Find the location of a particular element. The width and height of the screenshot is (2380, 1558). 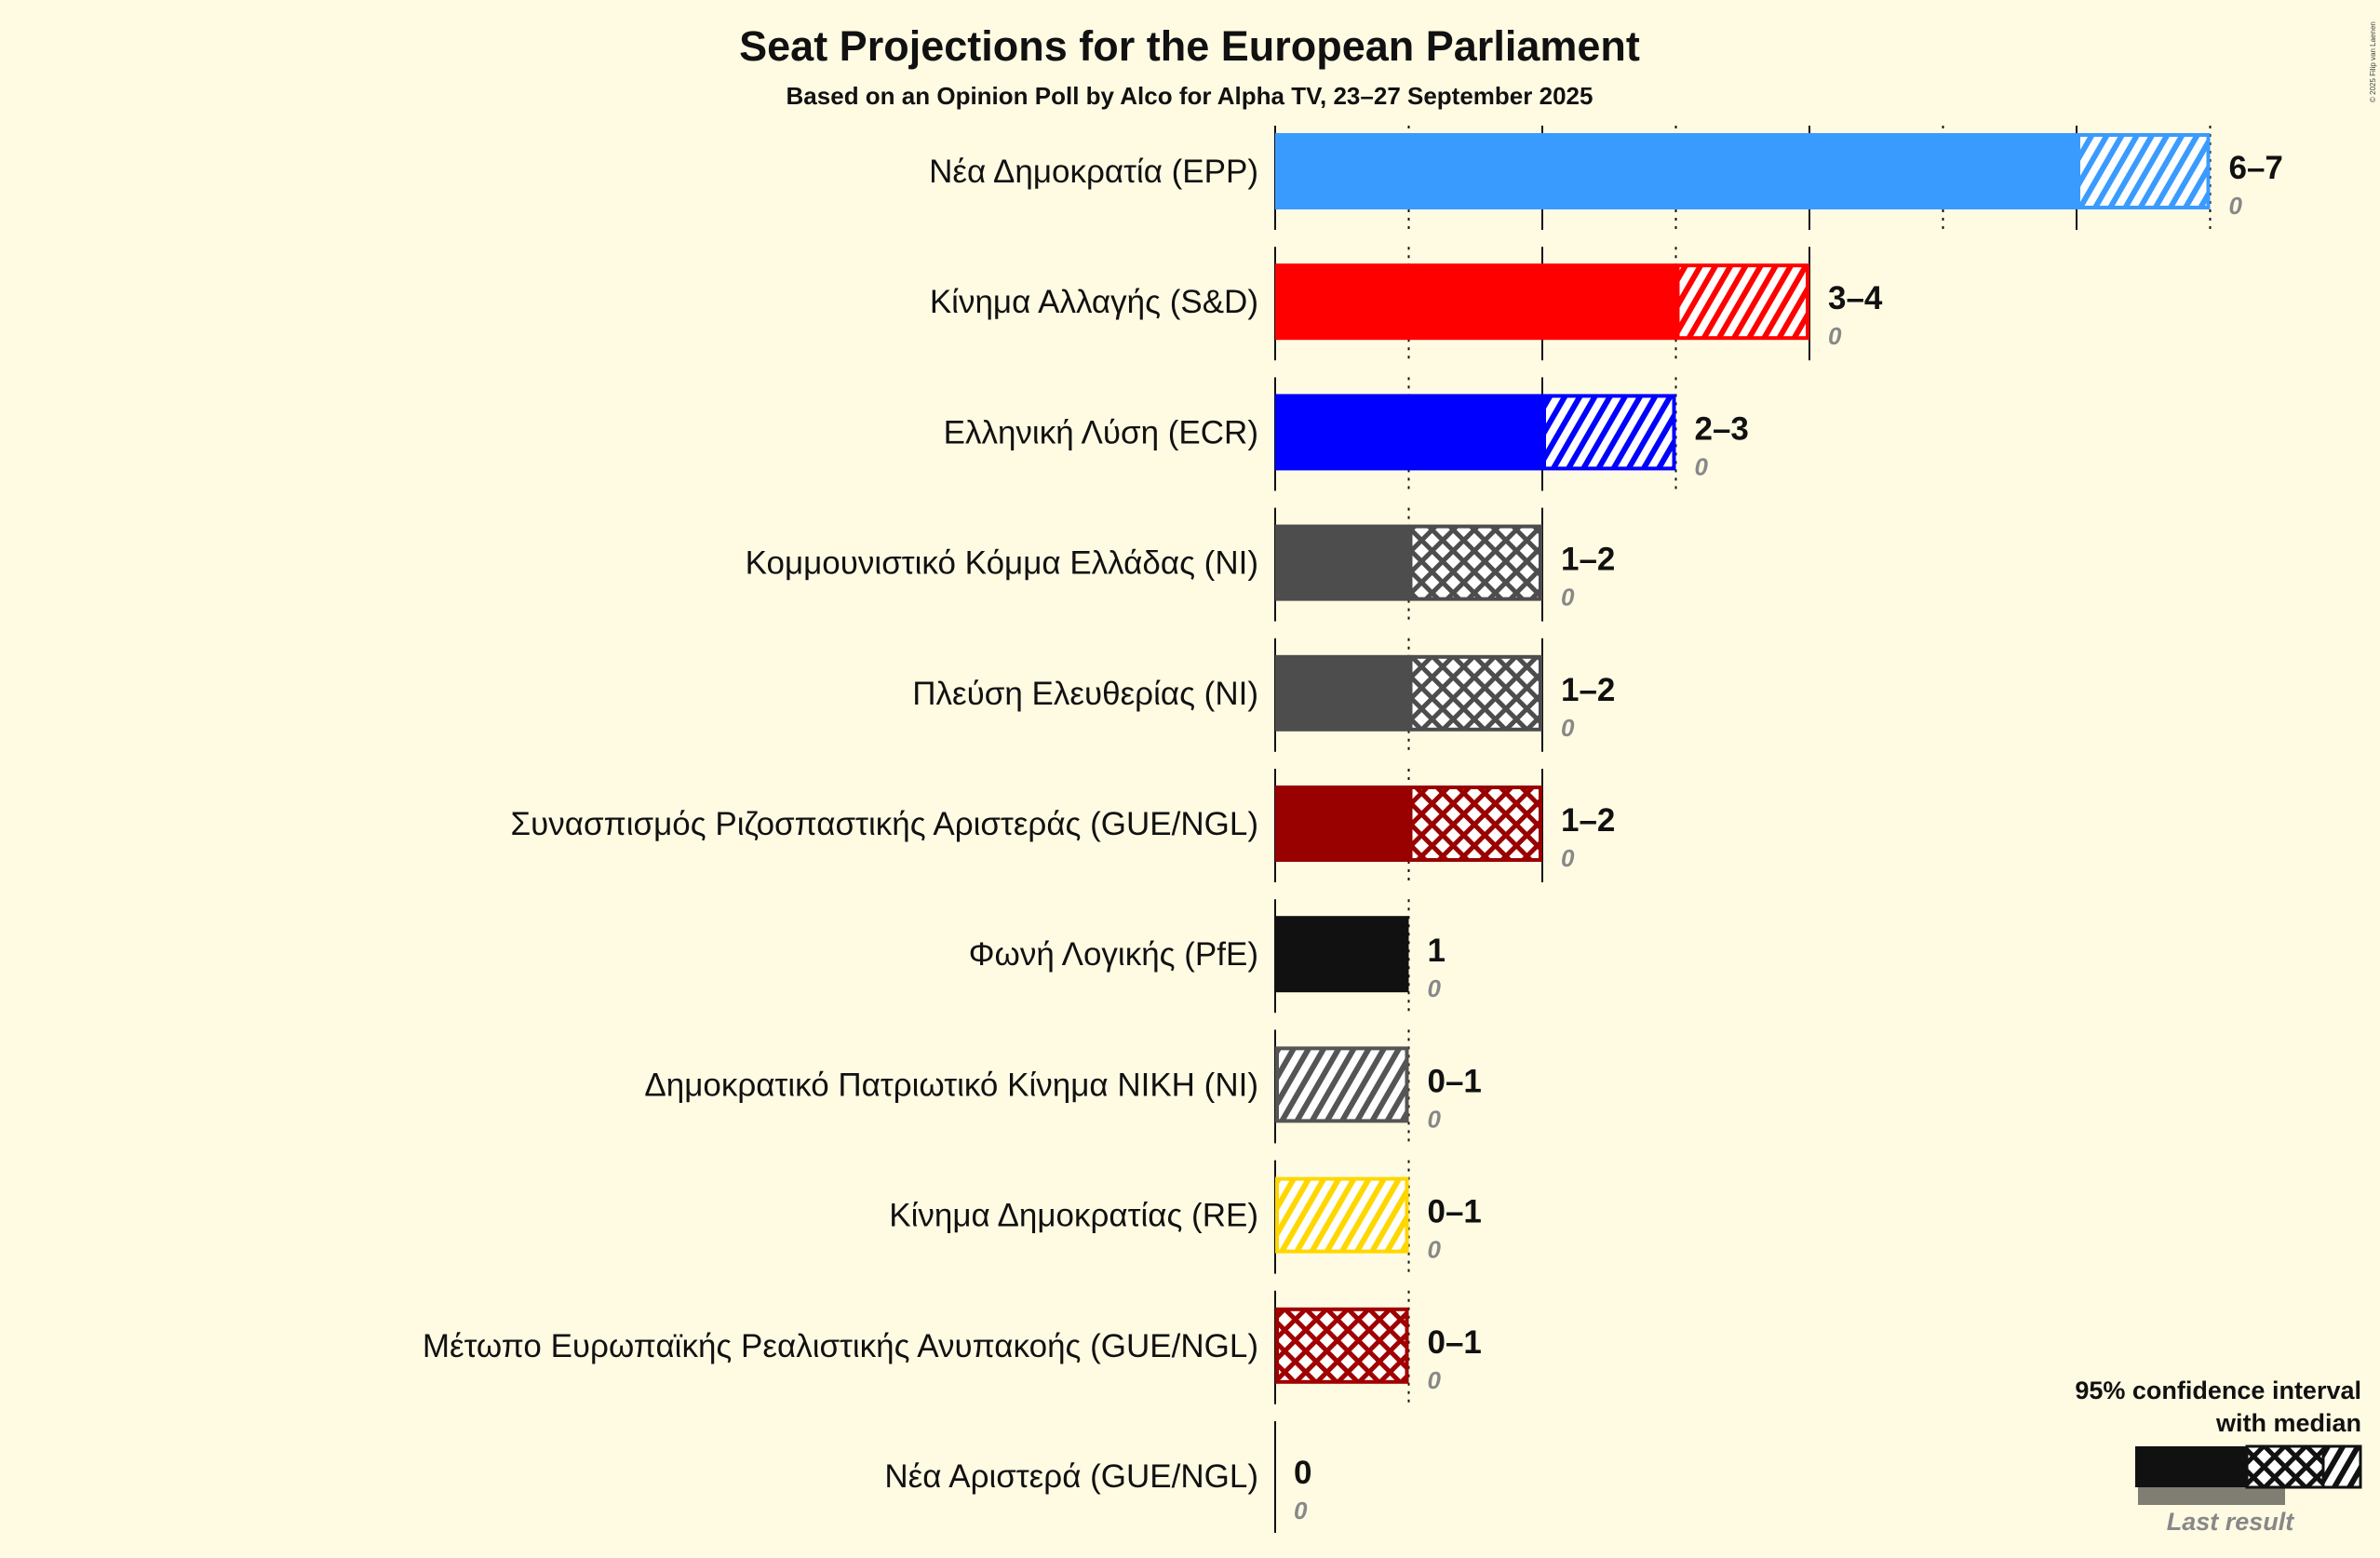

legend-solid is located at coordinates (2191, 1466).